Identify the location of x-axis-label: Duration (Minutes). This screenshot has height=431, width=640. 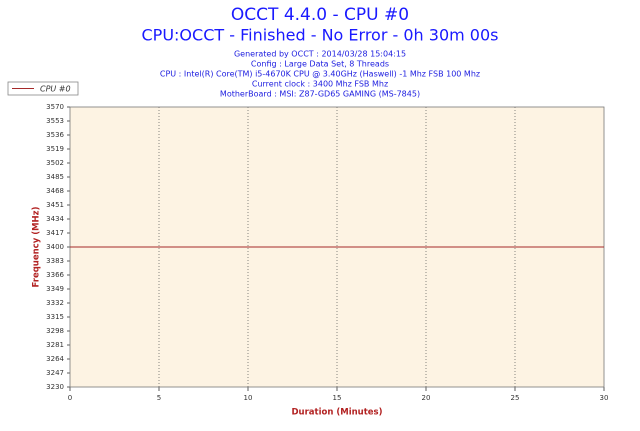
(337, 413).